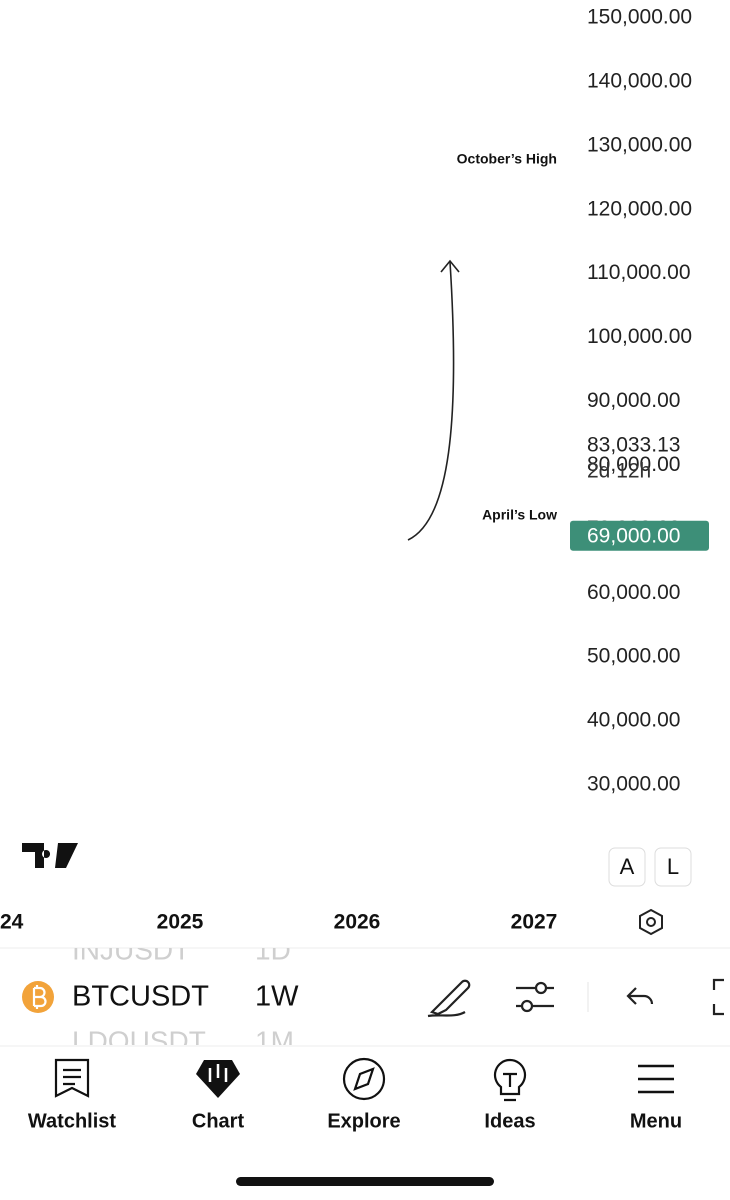 The width and height of the screenshot is (730, 1200). Describe the element at coordinates (633, 592) in the screenshot. I see `y-tick-label: 60,000.00` at that location.